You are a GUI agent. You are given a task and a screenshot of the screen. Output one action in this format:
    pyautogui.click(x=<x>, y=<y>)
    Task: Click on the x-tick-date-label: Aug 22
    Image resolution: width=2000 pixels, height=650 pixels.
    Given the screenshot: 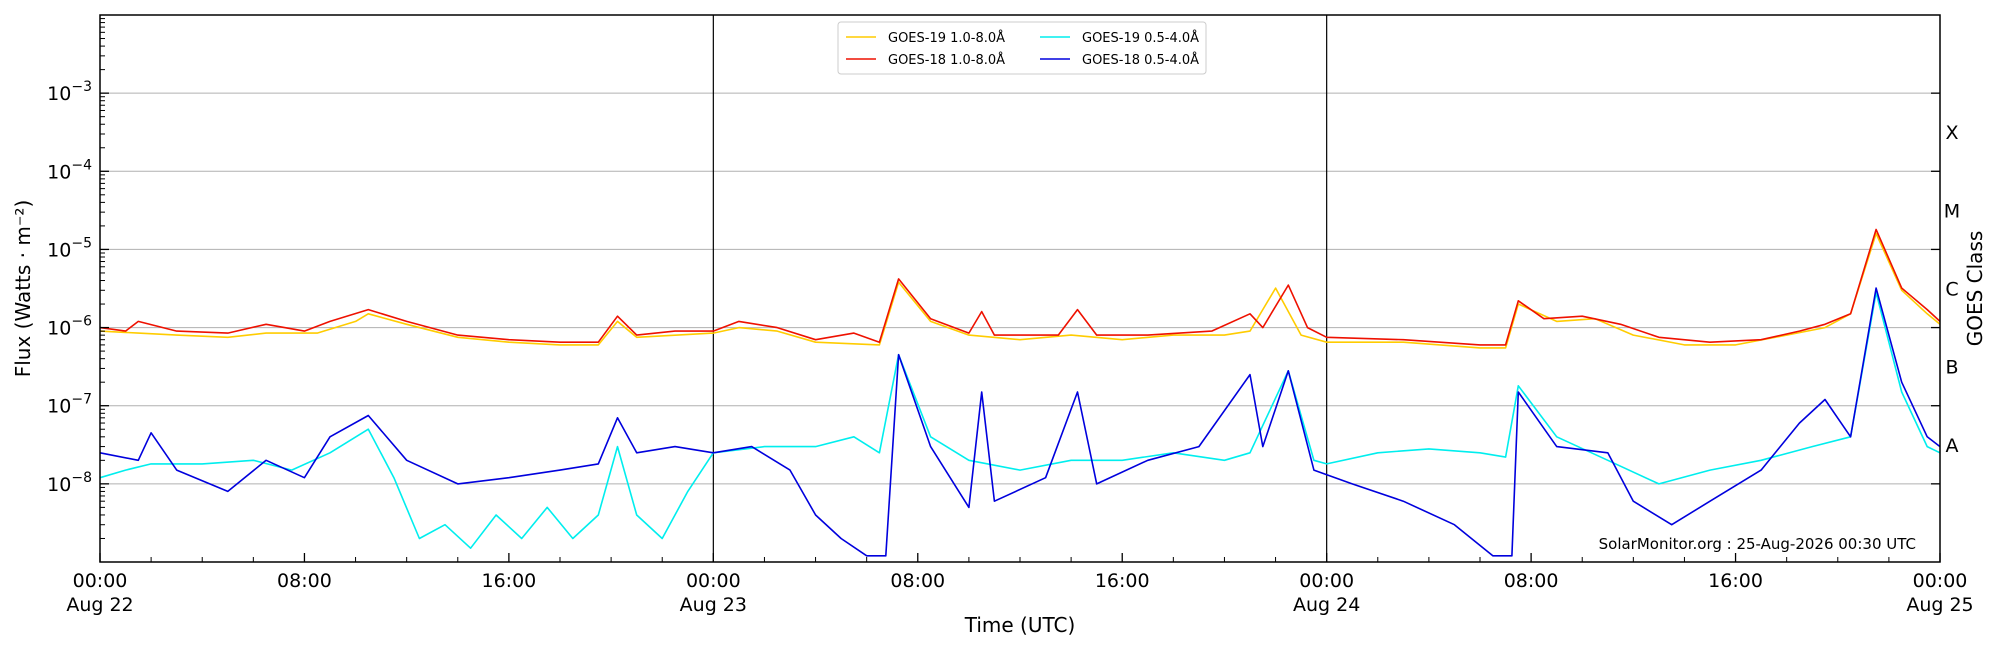 What is the action you would take?
    pyautogui.click(x=99, y=605)
    